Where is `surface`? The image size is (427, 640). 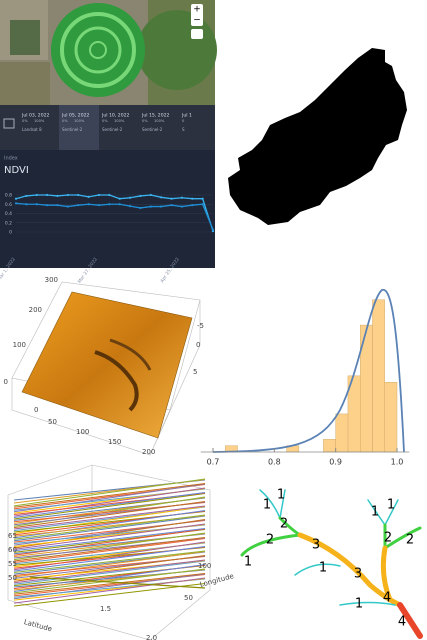 surface is located at coordinates (107, 365).